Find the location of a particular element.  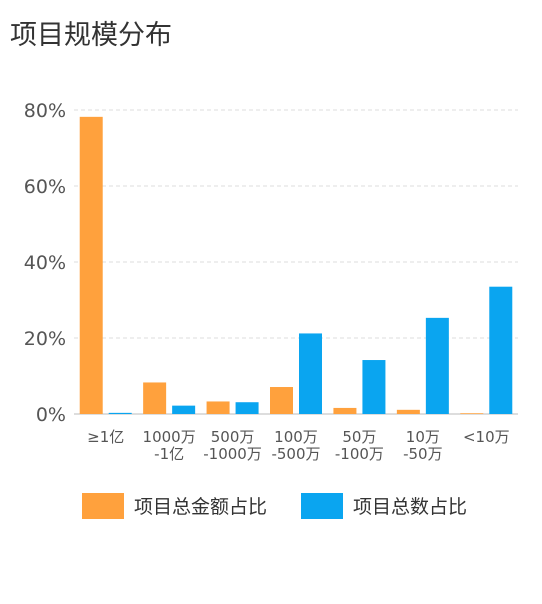

legend-swatch-count is located at coordinates (322, 505).